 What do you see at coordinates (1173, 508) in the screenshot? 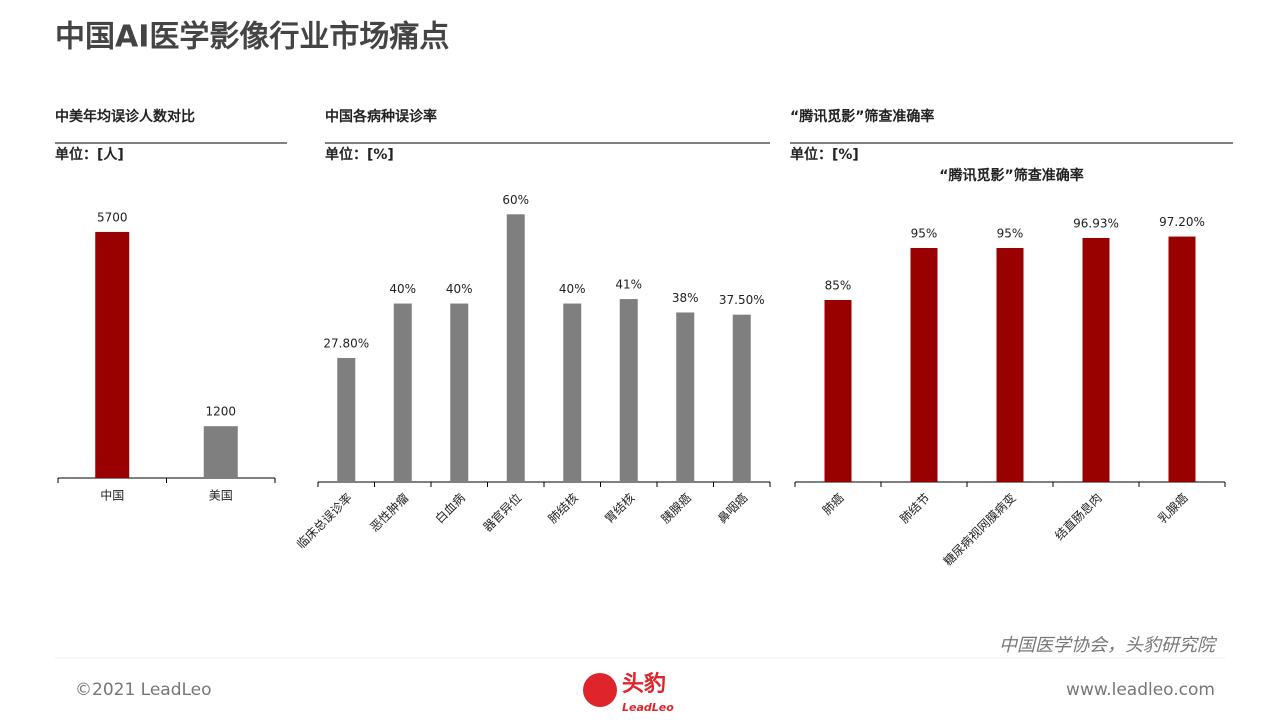
I see `x-tick-label: 乳腺癌` at bounding box center [1173, 508].